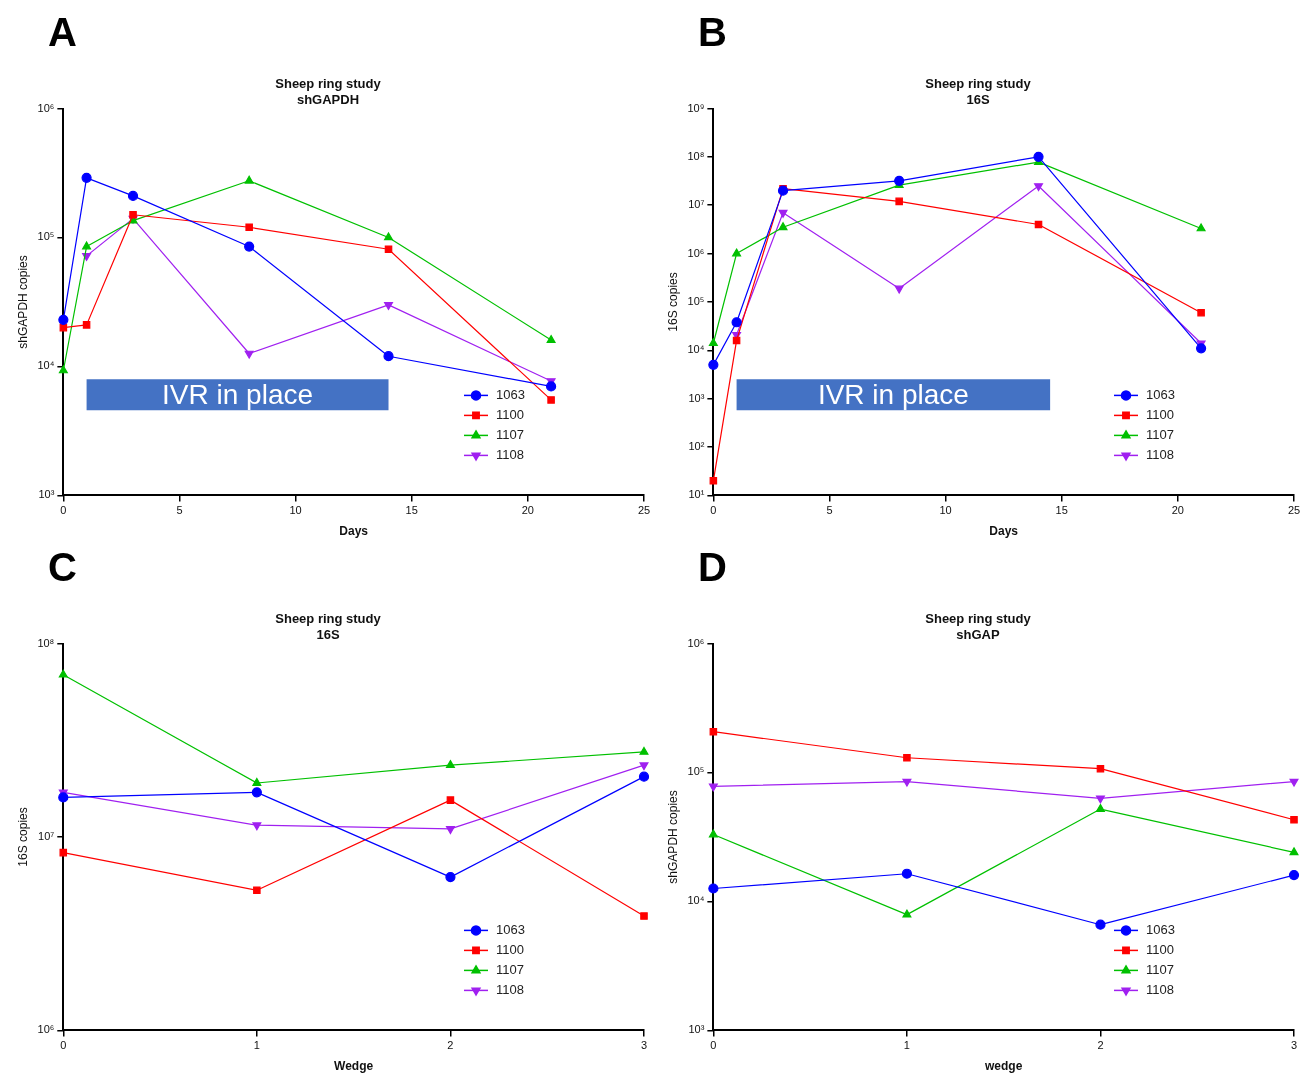  What do you see at coordinates (712, 567) in the screenshot?
I see `text: D` at bounding box center [712, 567].